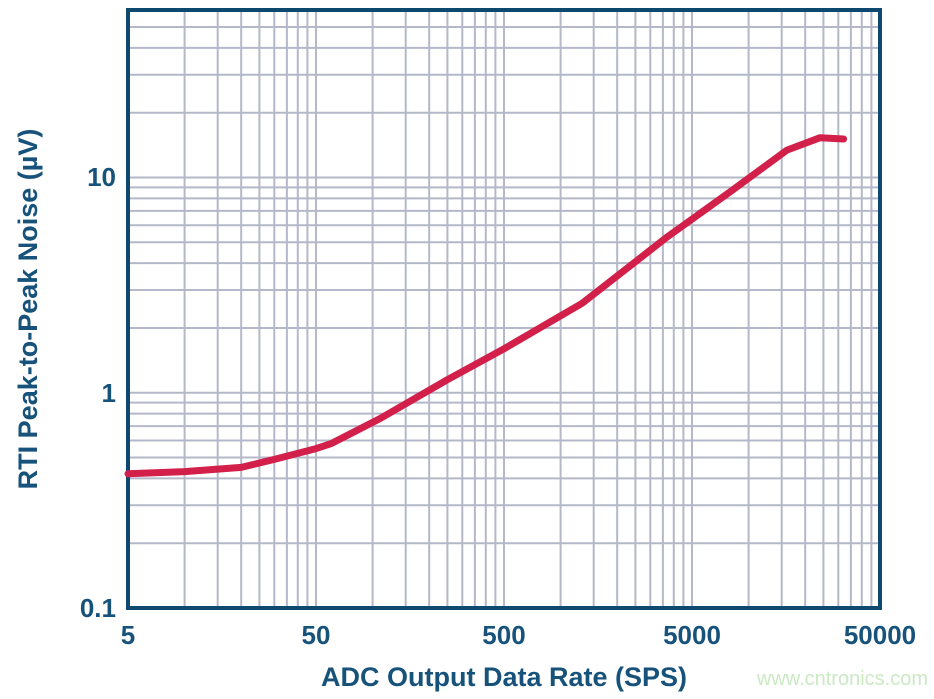  I want to click on x-tick-label: 50, so click(316, 635).